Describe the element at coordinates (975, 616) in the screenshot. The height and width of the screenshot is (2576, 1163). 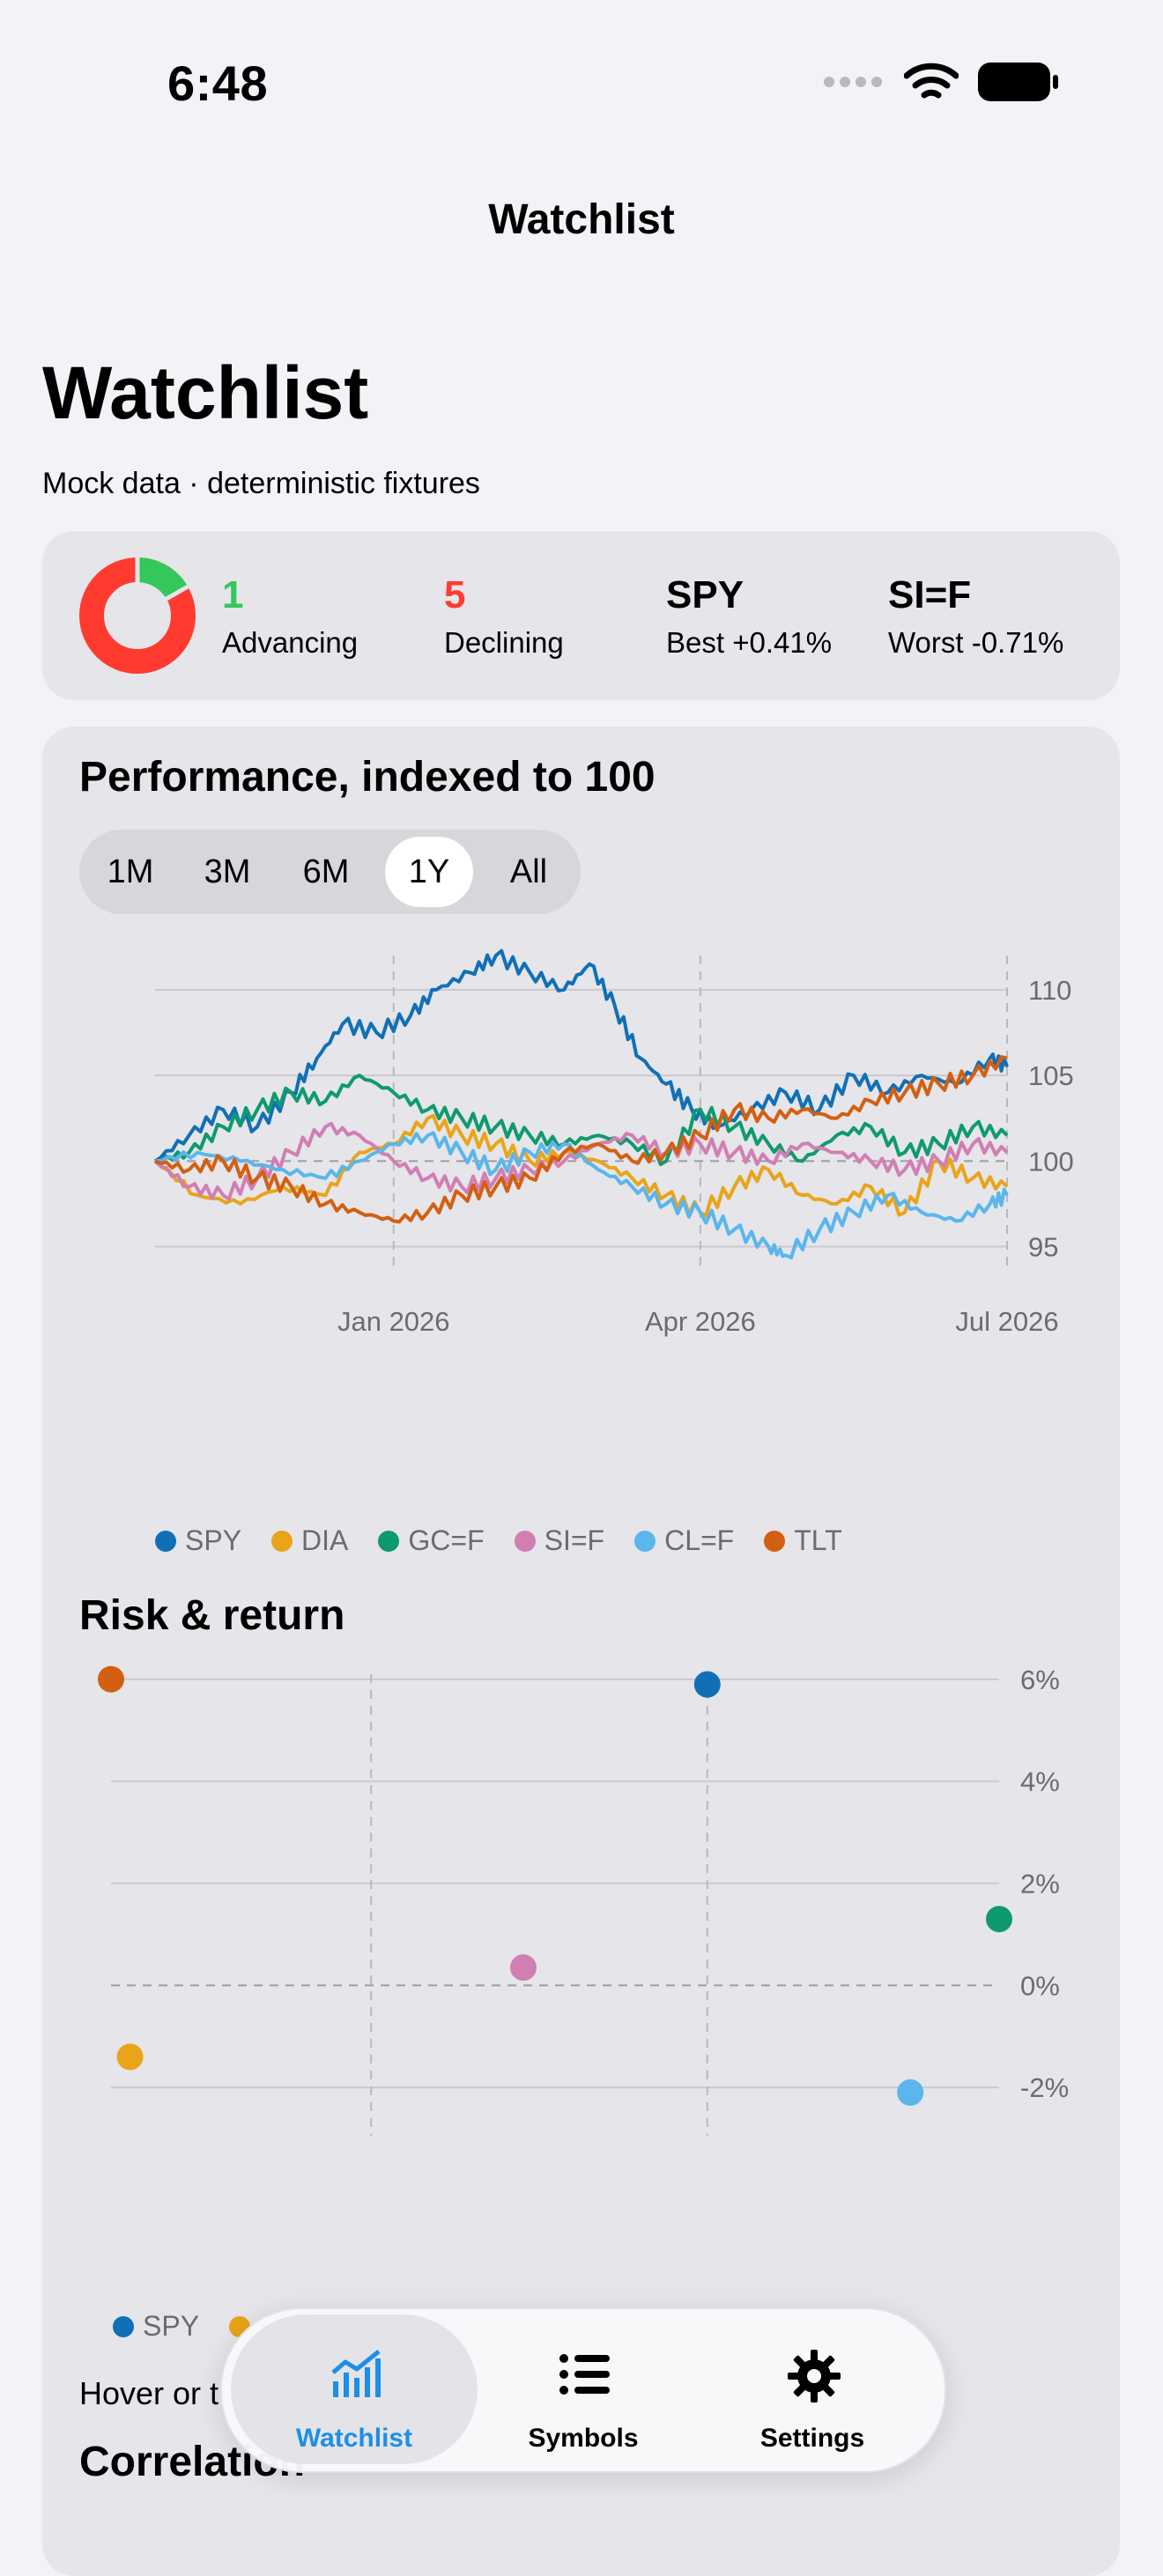
I see `worst-stat: SI=F Worst -0.71%` at that location.